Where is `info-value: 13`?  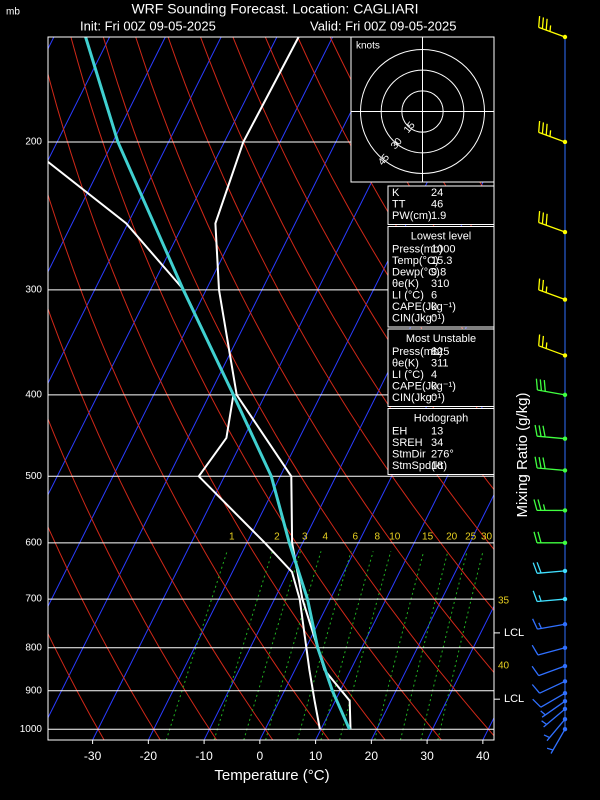 info-value: 13 is located at coordinates (437, 431).